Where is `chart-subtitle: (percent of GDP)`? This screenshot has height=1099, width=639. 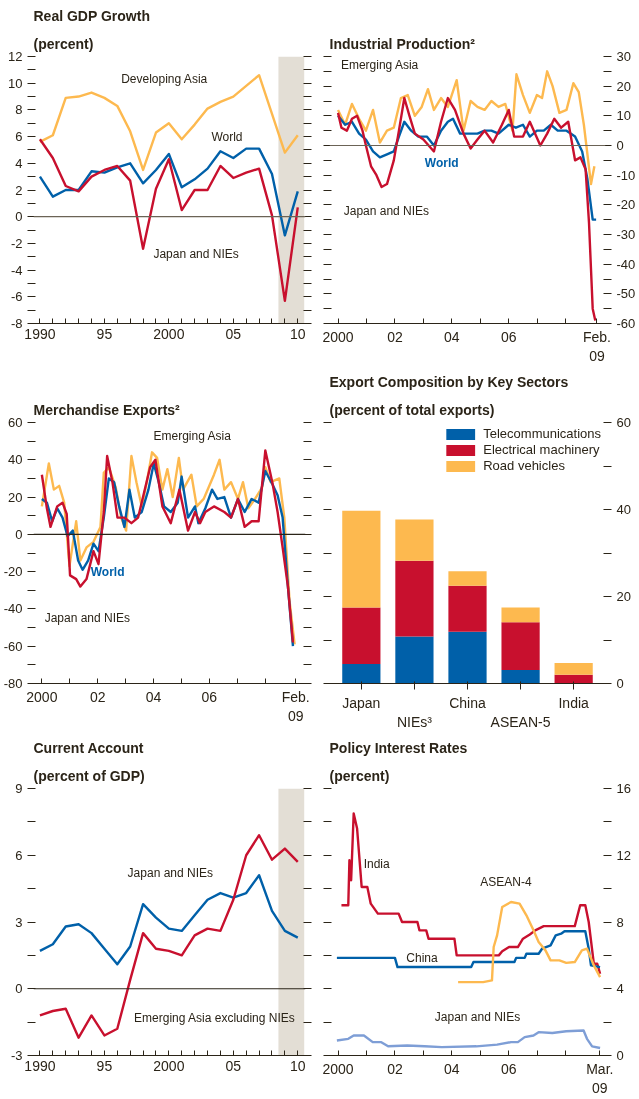 chart-subtitle: (percent of GDP) is located at coordinates (89, 775).